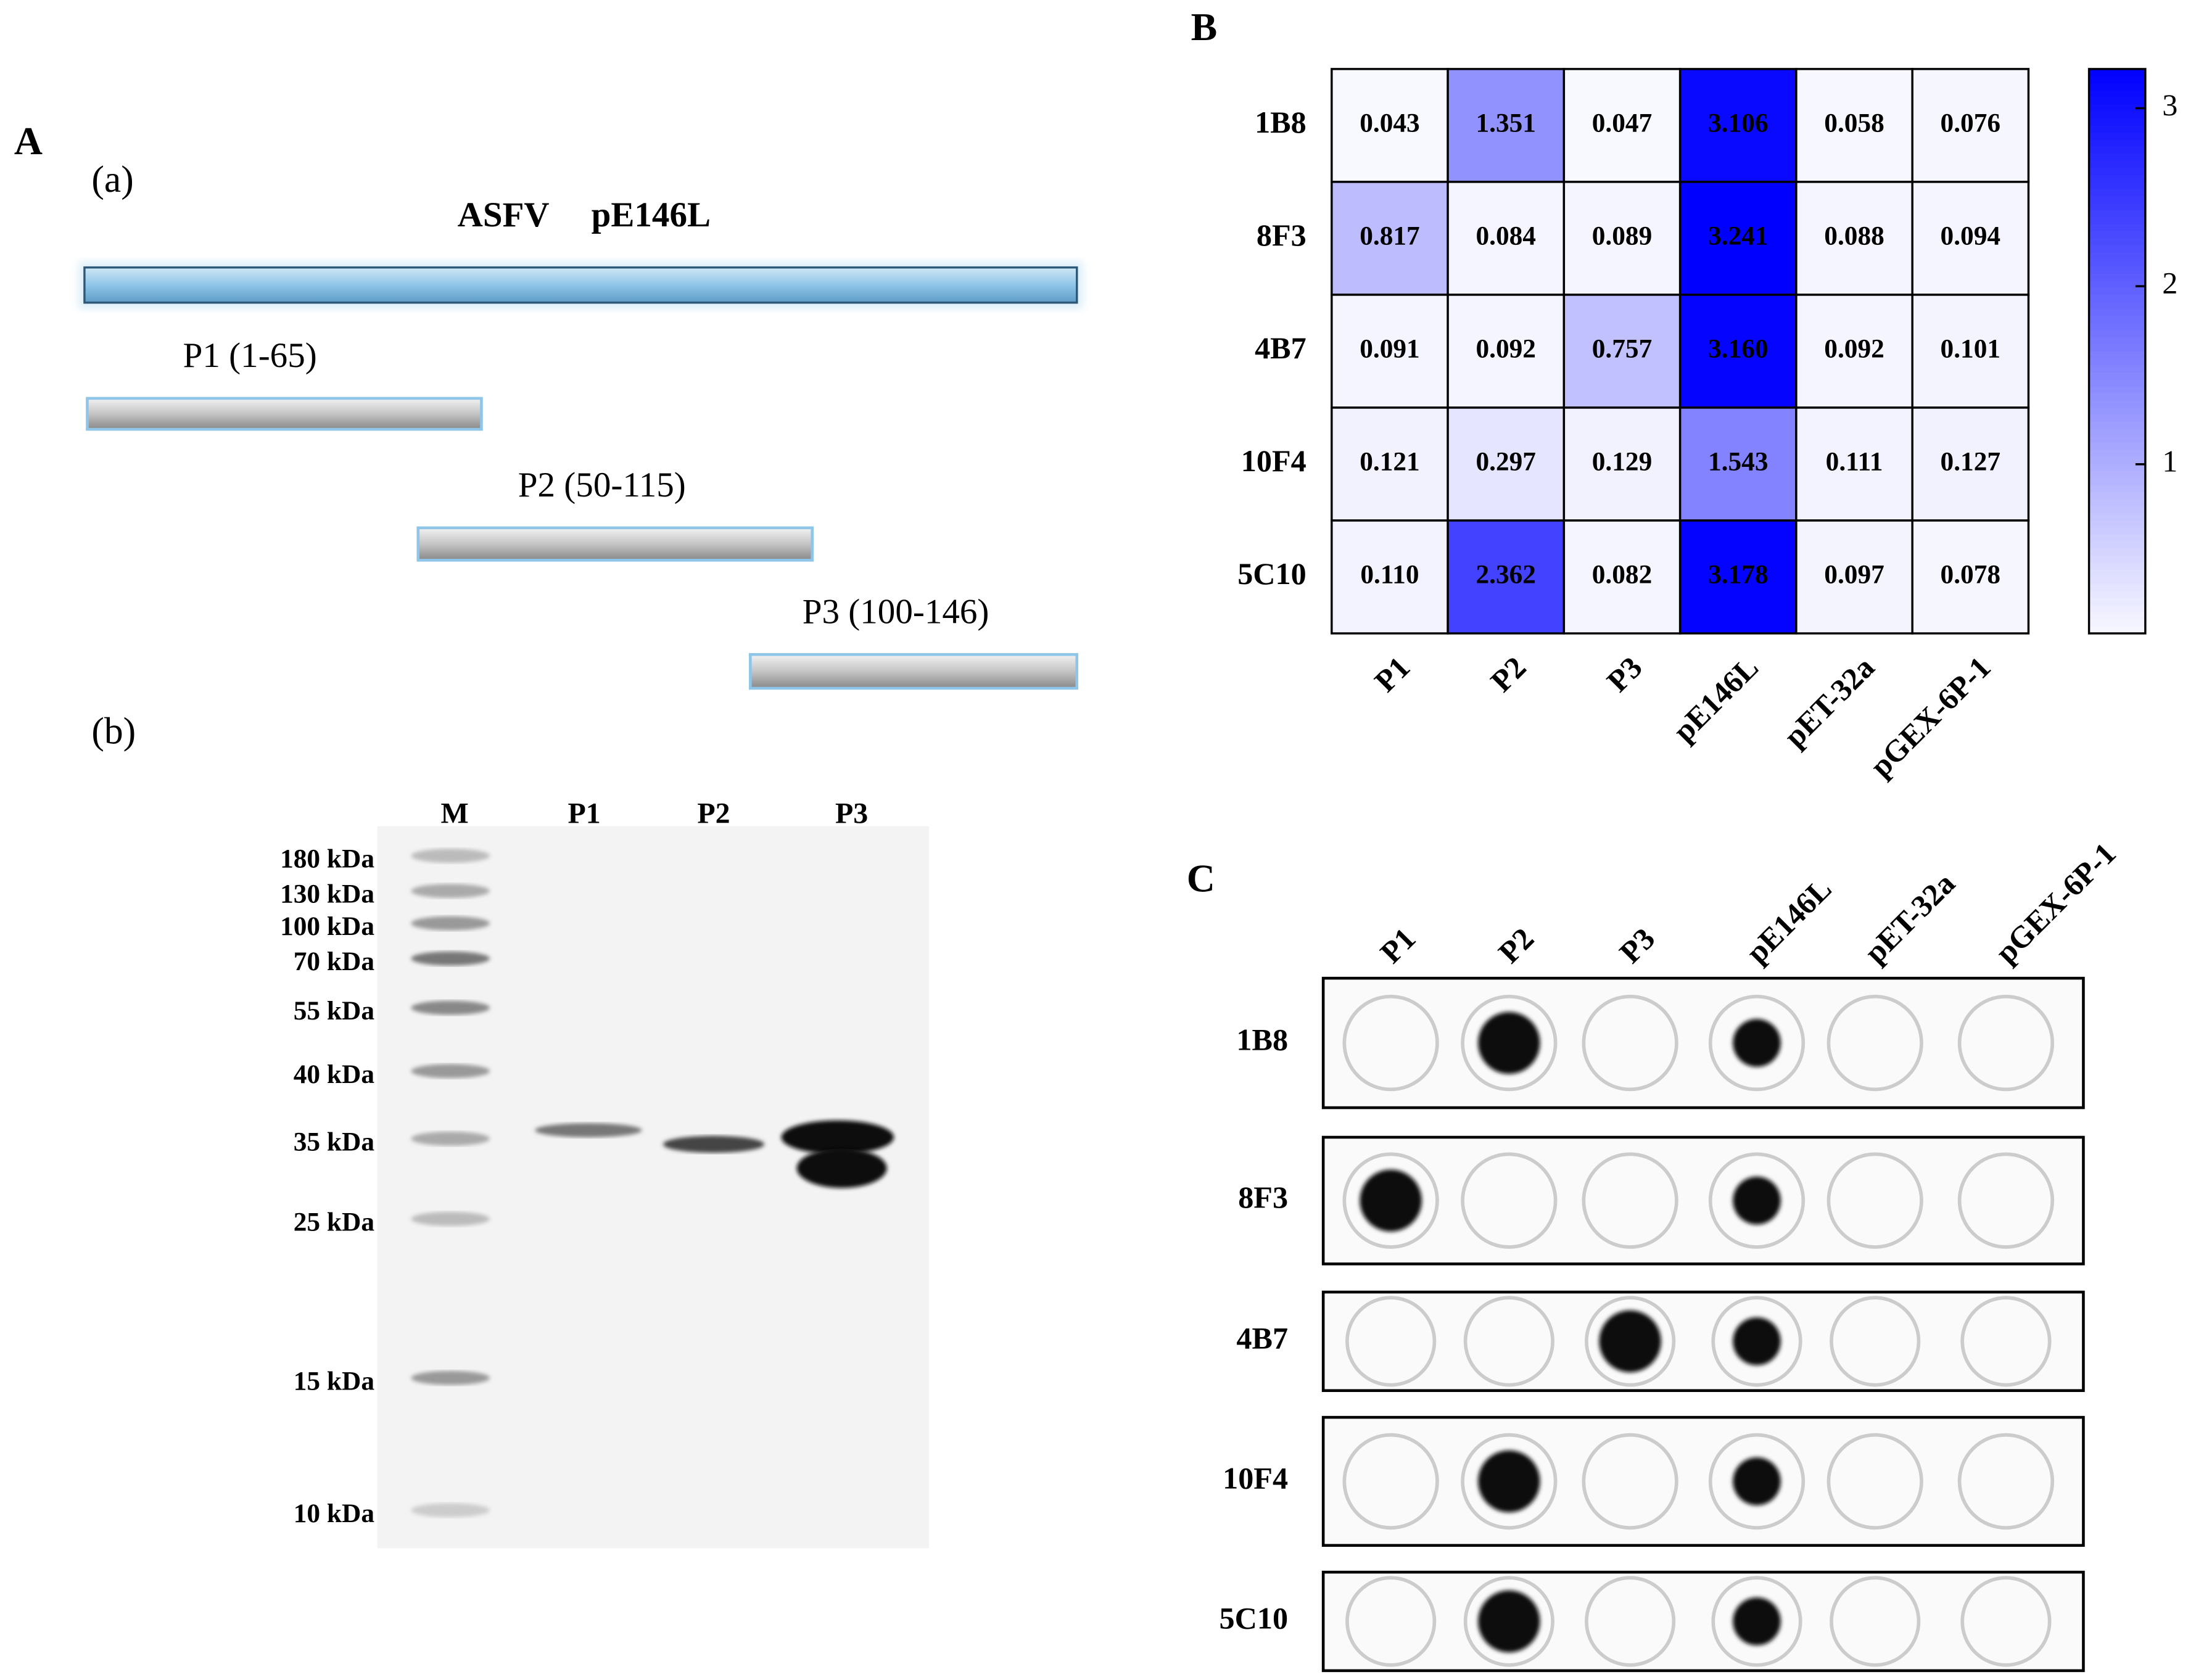 This screenshot has height=1680, width=2196. What do you see at coordinates (1623, 349) in the screenshot?
I see `cell-label: 0.757` at bounding box center [1623, 349].